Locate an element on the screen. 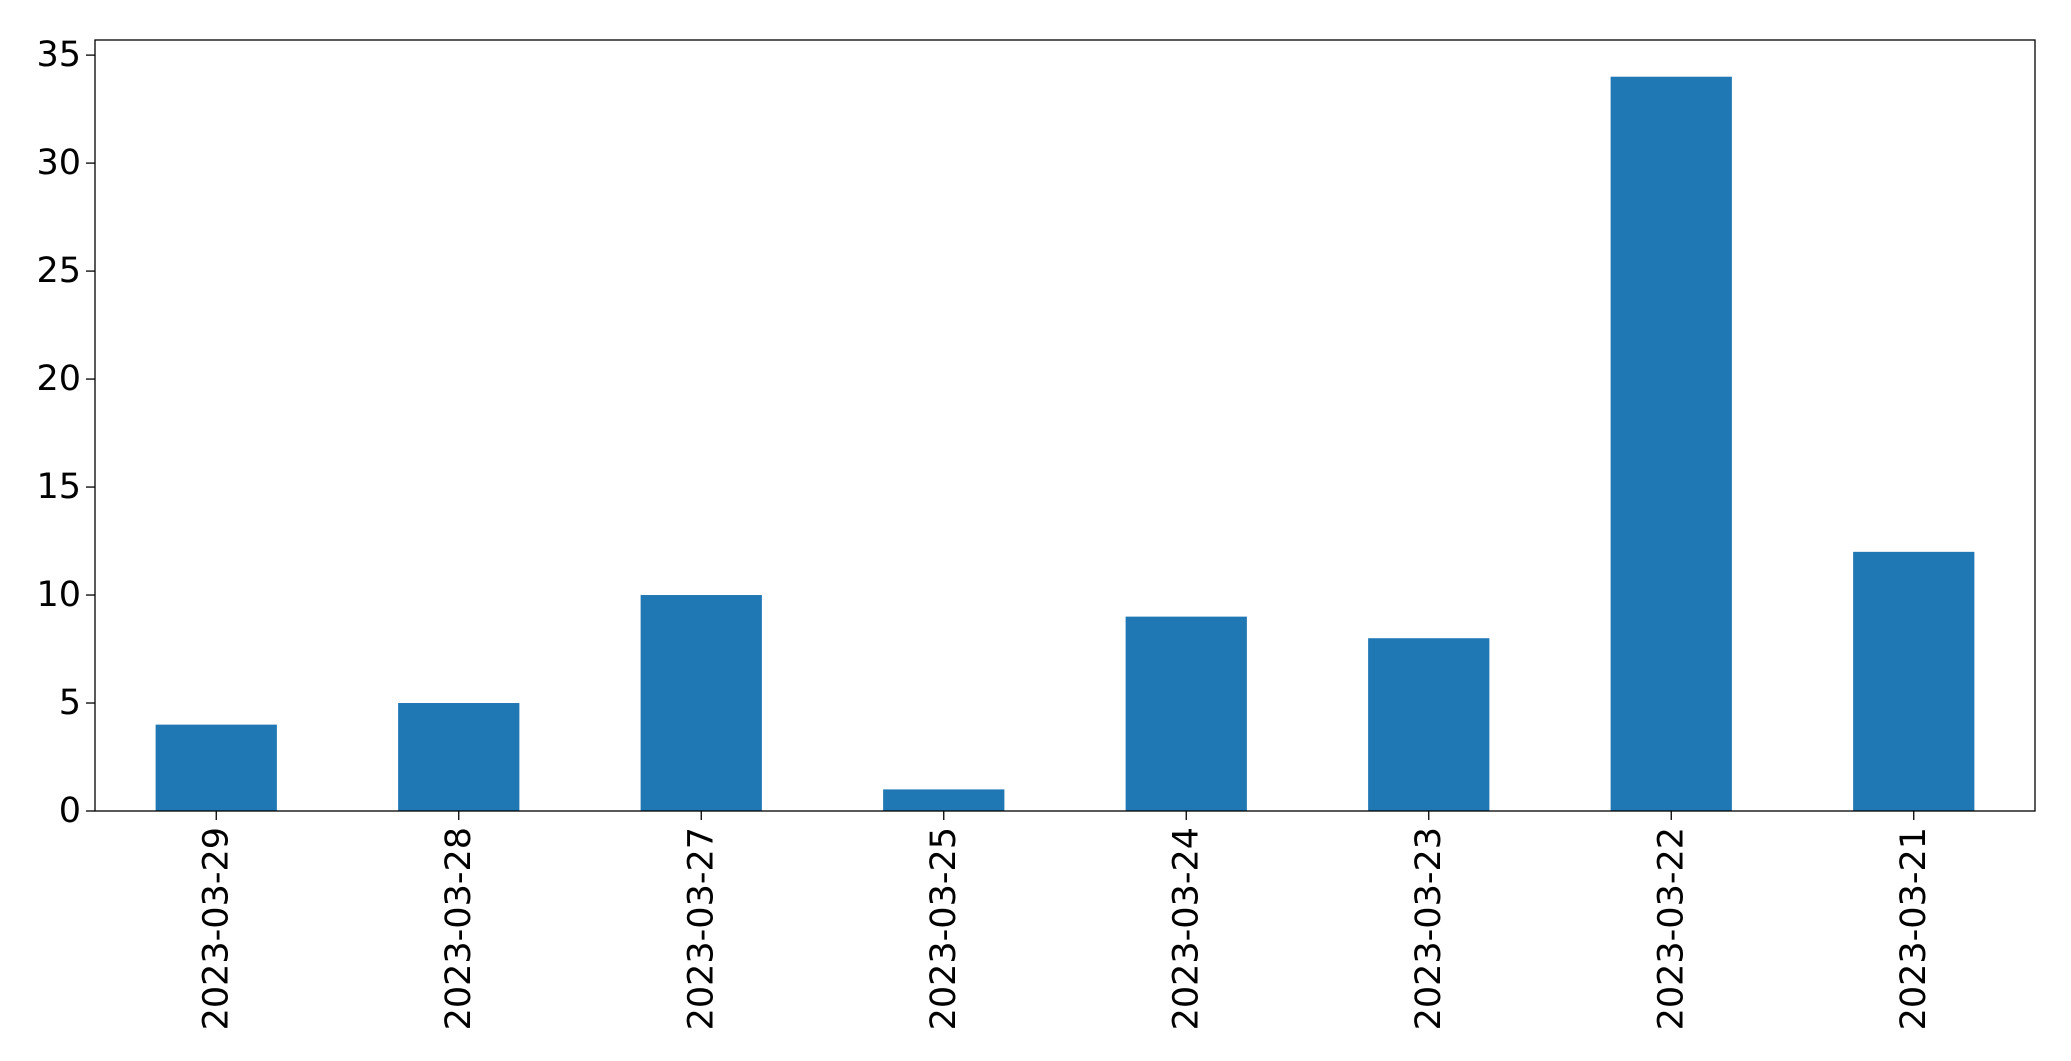 This screenshot has width=2071, height=1061. x-tick-label: 2023-03-24 is located at coordinates (1186, 928).